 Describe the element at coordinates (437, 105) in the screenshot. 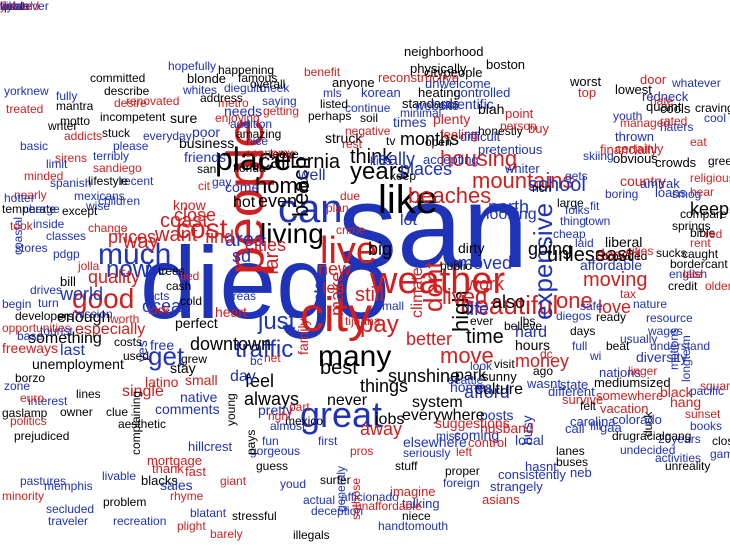

I see `word-website: website` at that location.